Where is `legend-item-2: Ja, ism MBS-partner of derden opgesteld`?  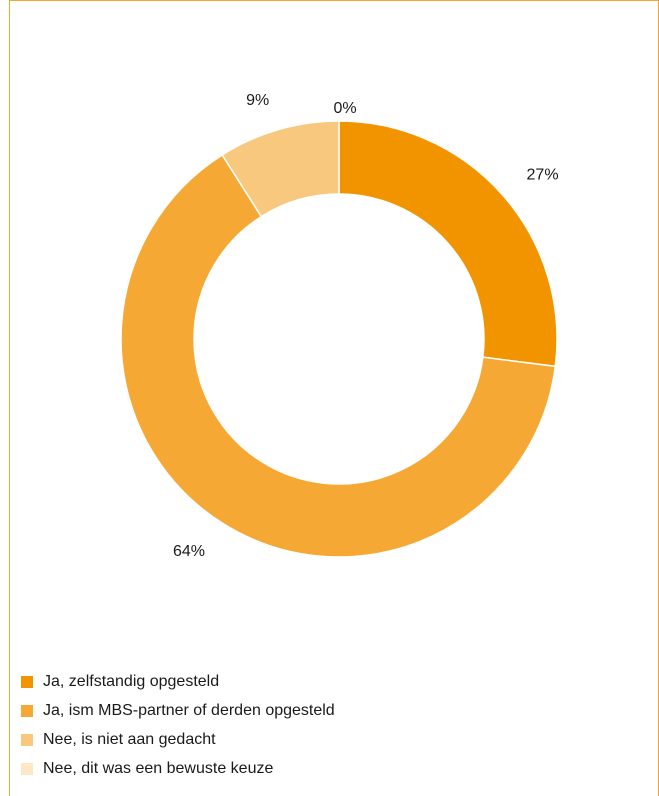 legend-item-2: Ja, ism MBS-partner of derden opgesteld is located at coordinates (178, 711).